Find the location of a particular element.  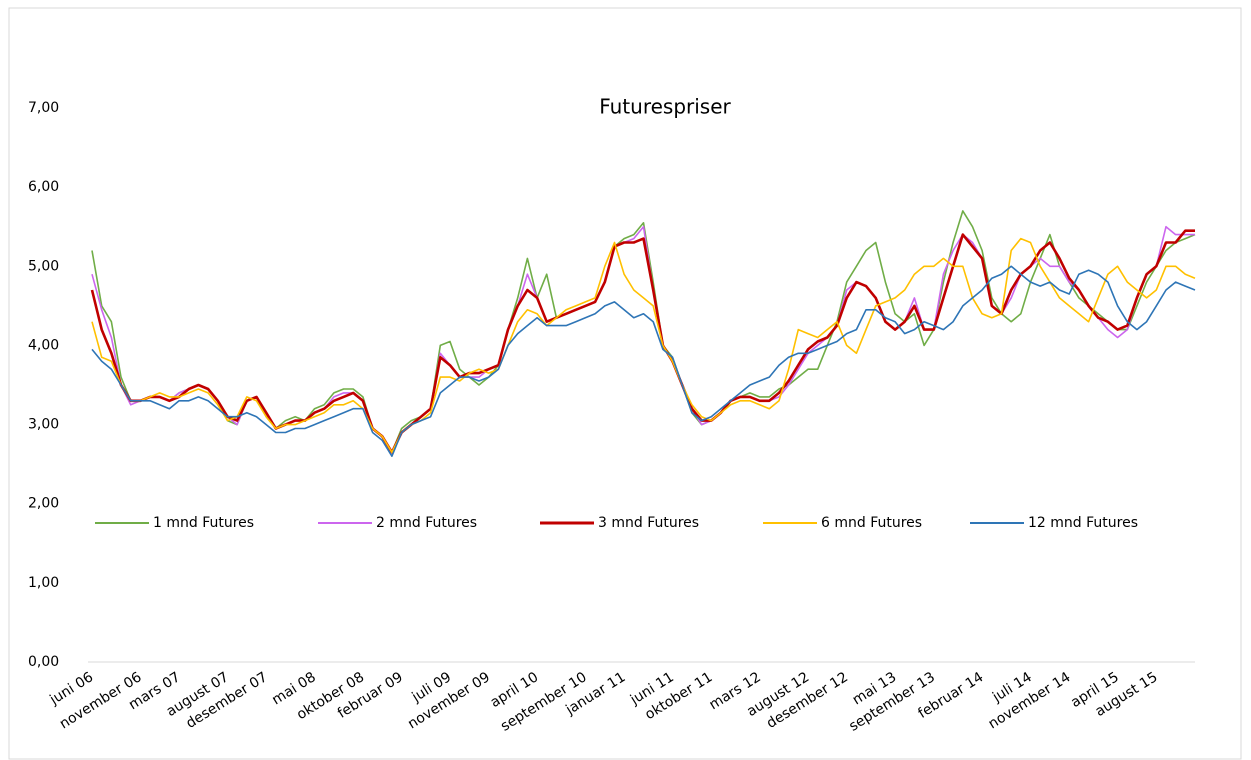

chart-title: Futurespriser is located at coordinates (665, 107).